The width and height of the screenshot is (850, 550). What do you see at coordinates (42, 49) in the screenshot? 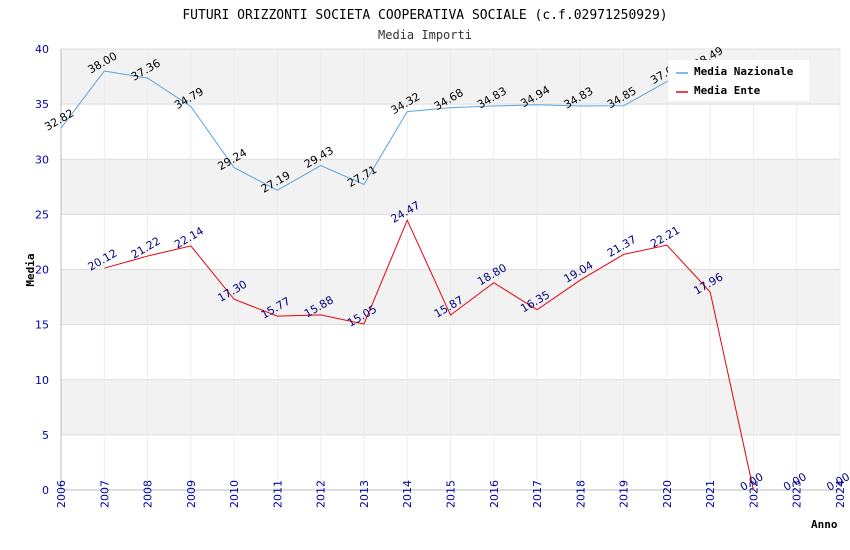
I see `y-tick-label: 40` at bounding box center [42, 49].